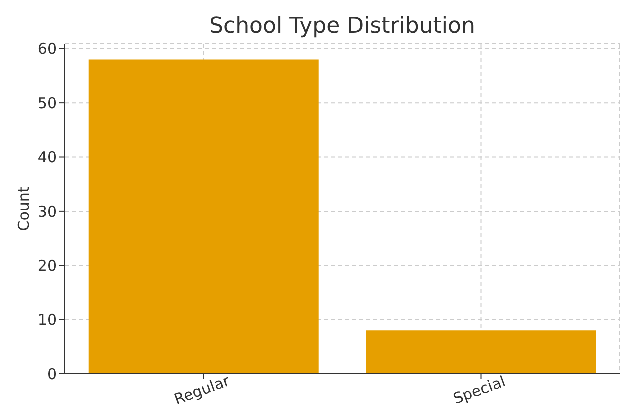  What do you see at coordinates (342, 26) in the screenshot?
I see `chart-title: School Type Distribution` at bounding box center [342, 26].